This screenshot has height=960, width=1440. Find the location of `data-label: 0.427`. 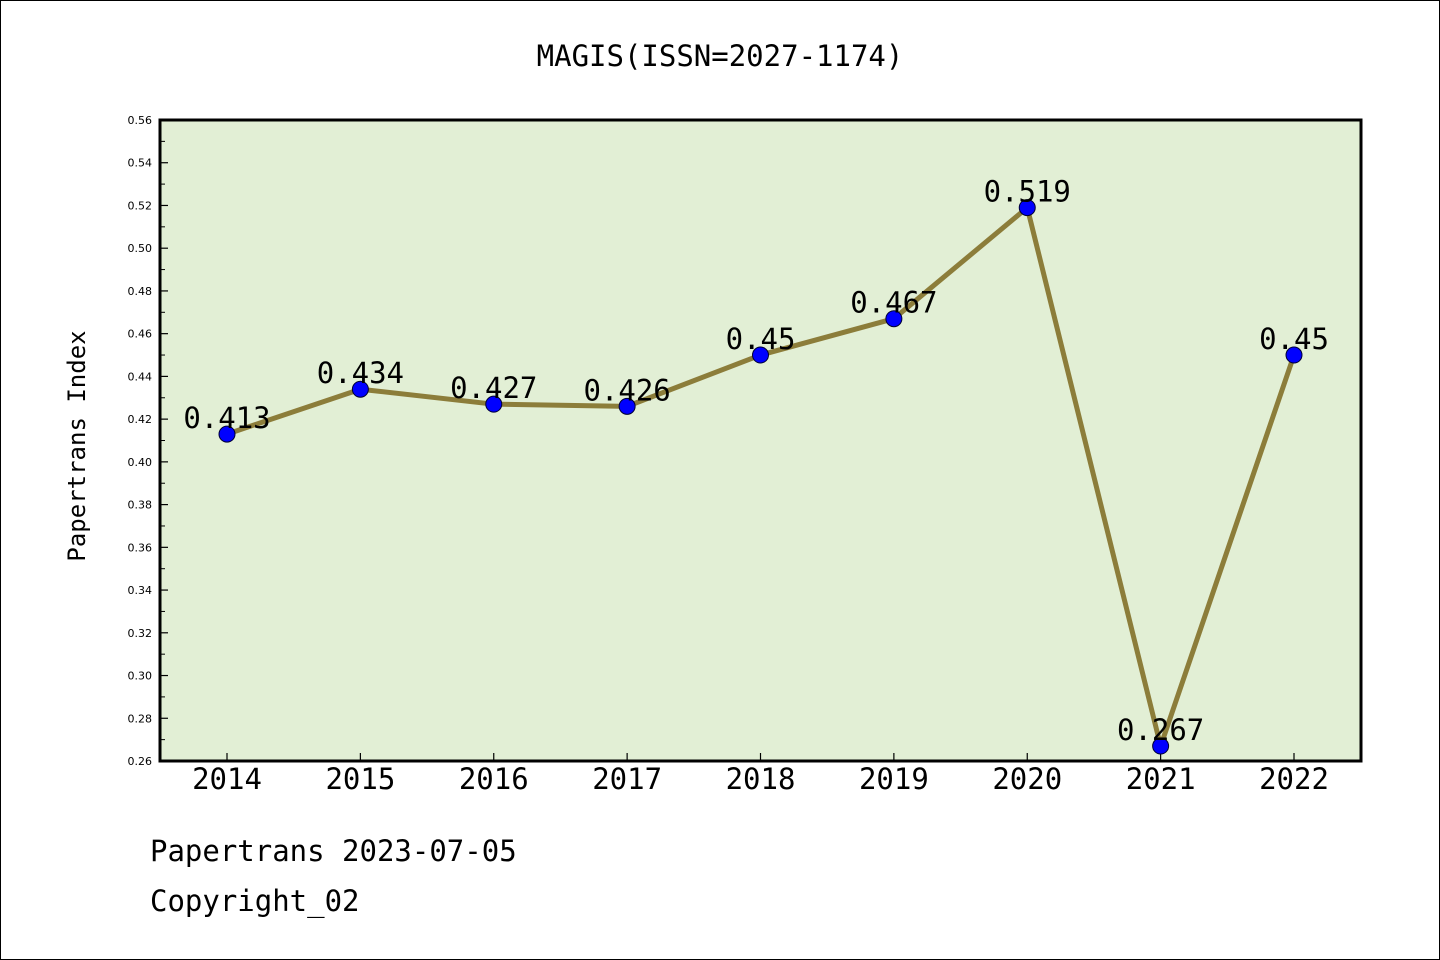

data-label: 0.427 is located at coordinates (493, 388).